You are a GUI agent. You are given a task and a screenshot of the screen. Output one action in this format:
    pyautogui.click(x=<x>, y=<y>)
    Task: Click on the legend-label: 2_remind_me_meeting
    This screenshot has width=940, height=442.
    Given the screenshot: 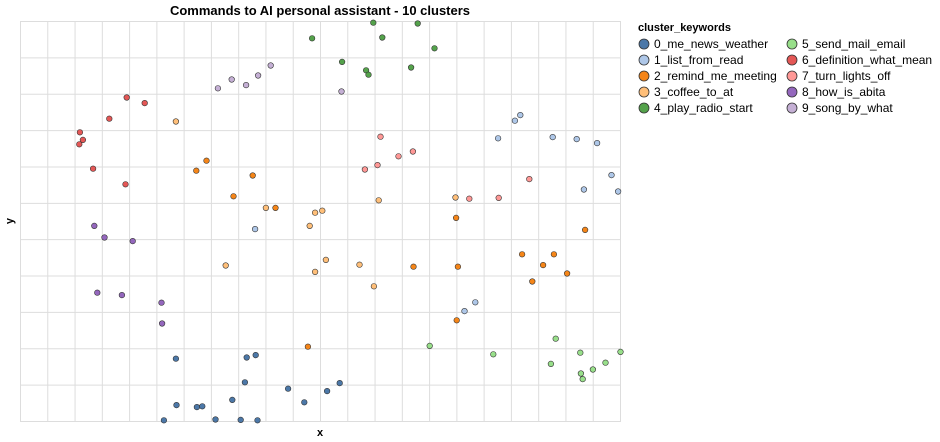 What is the action you would take?
    pyautogui.click(x=715, y=76)
    